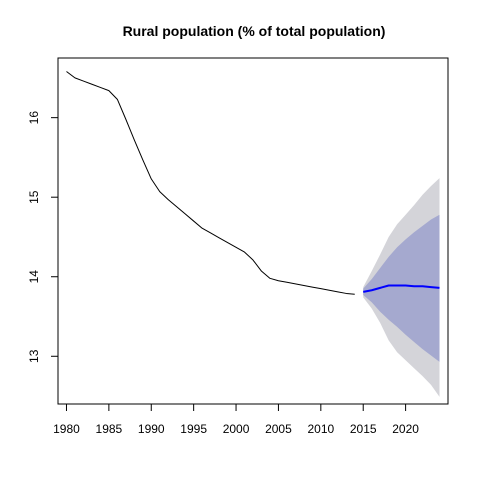 The image size is (480, 485). What do you see at coordinates (278, 429) in the screenshot?
I see `x-tick-label: 2005` at bounding box center [278, 429].